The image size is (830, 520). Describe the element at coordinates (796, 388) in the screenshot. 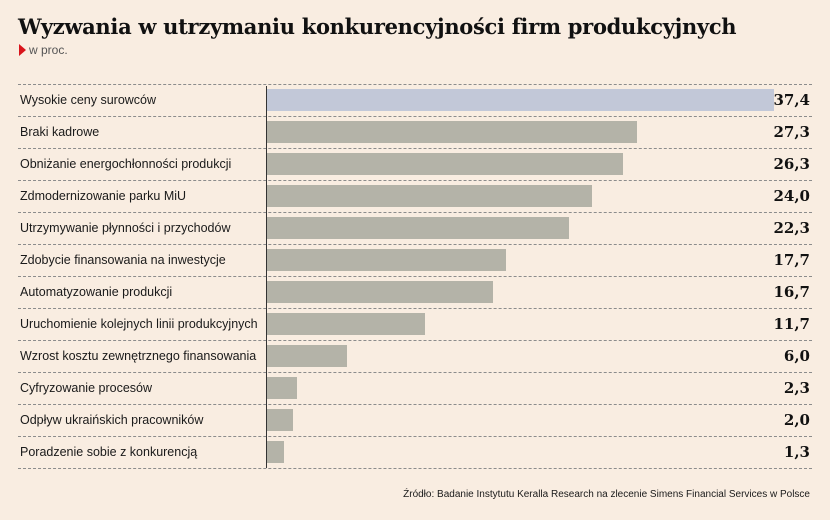

I see `value-label: 2,3` at that location.